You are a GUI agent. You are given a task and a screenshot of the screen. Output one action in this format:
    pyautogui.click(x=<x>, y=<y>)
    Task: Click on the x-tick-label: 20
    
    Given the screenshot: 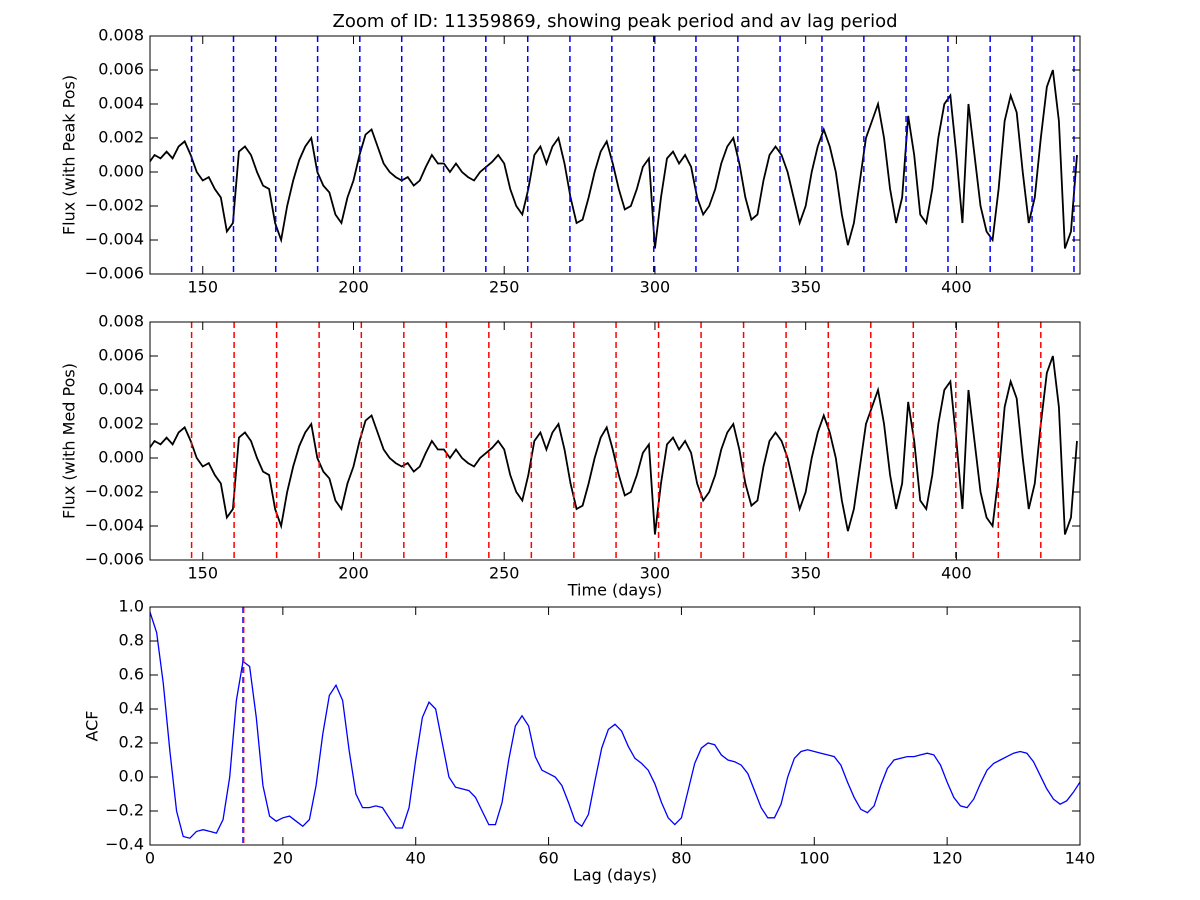 What is the action you would take?
    pyautogui.click(x=283, y=858)
    